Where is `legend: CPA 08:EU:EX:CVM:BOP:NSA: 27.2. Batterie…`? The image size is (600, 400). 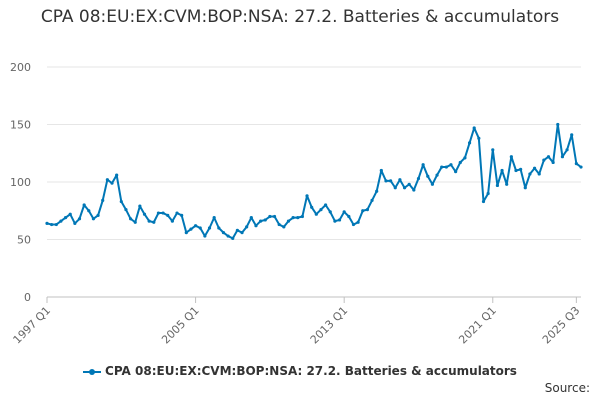
legend: CPA 08:EU:EX:CVM:BOP:NSA: 27.2. Batterie… is located at coordinates (300, 371).